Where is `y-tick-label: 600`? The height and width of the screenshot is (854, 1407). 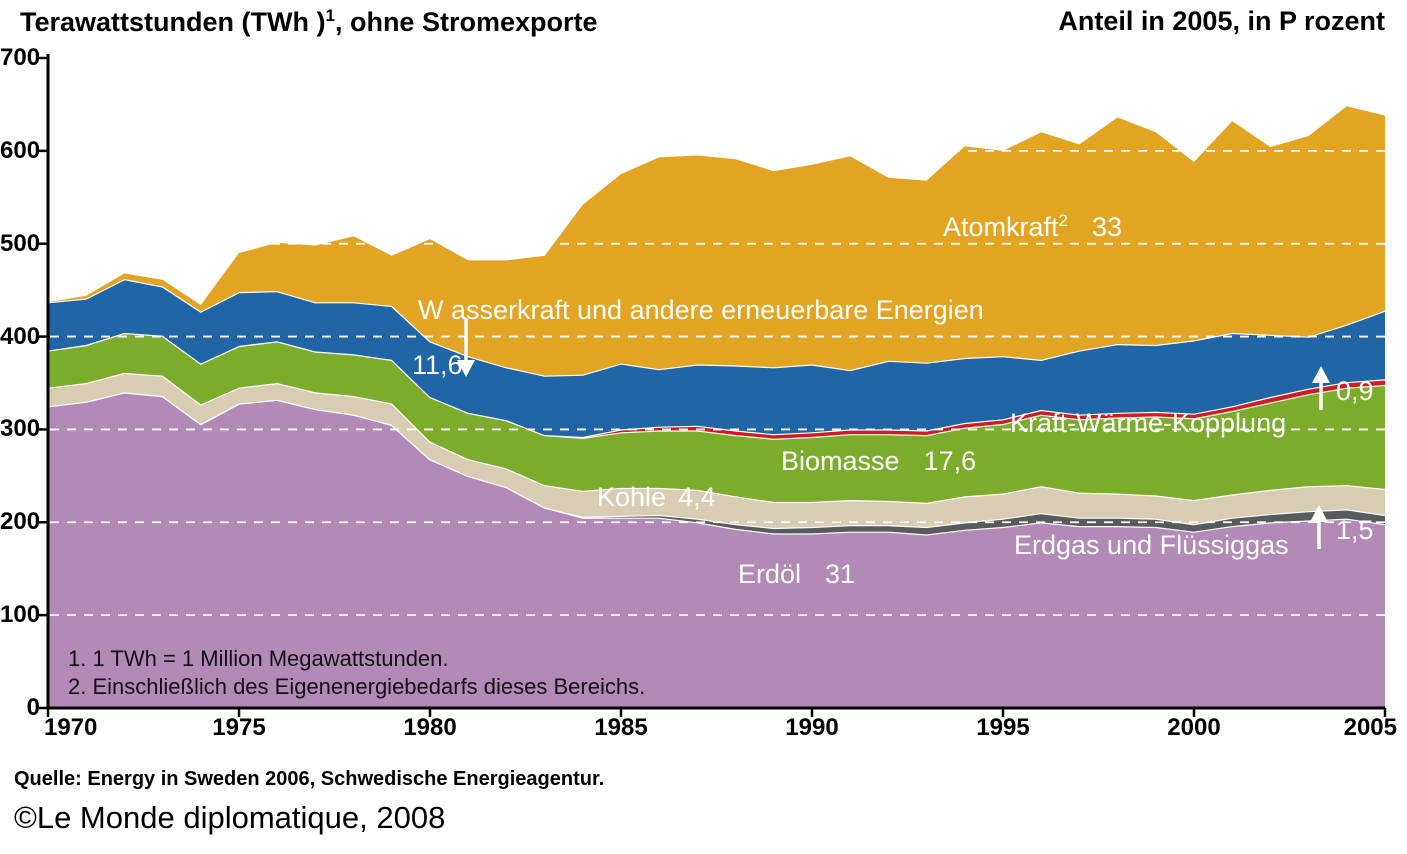
y-tick-label: 600 is located at coordinates (20, 150).